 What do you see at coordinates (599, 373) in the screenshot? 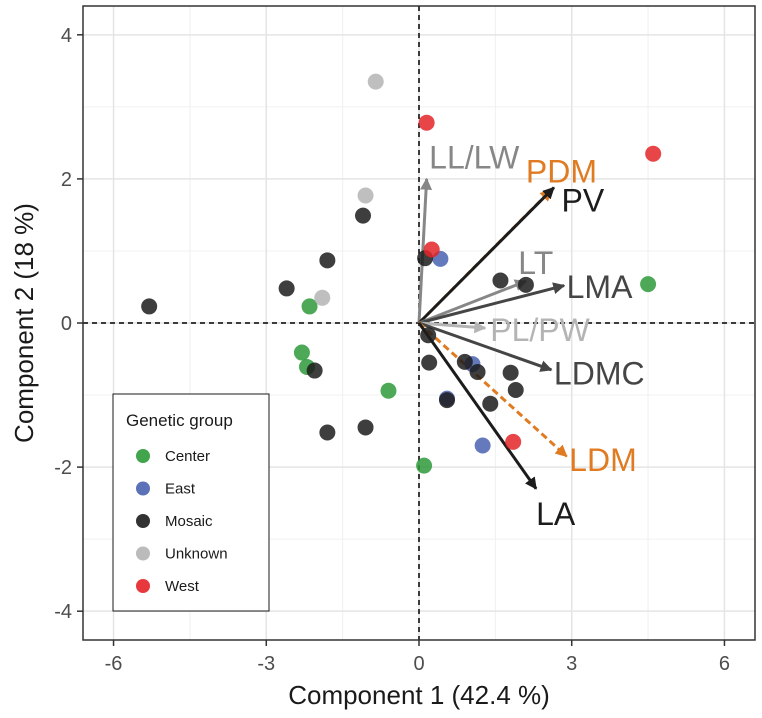
I see `vector-label: LDMC` at bounding box center [599, 373].